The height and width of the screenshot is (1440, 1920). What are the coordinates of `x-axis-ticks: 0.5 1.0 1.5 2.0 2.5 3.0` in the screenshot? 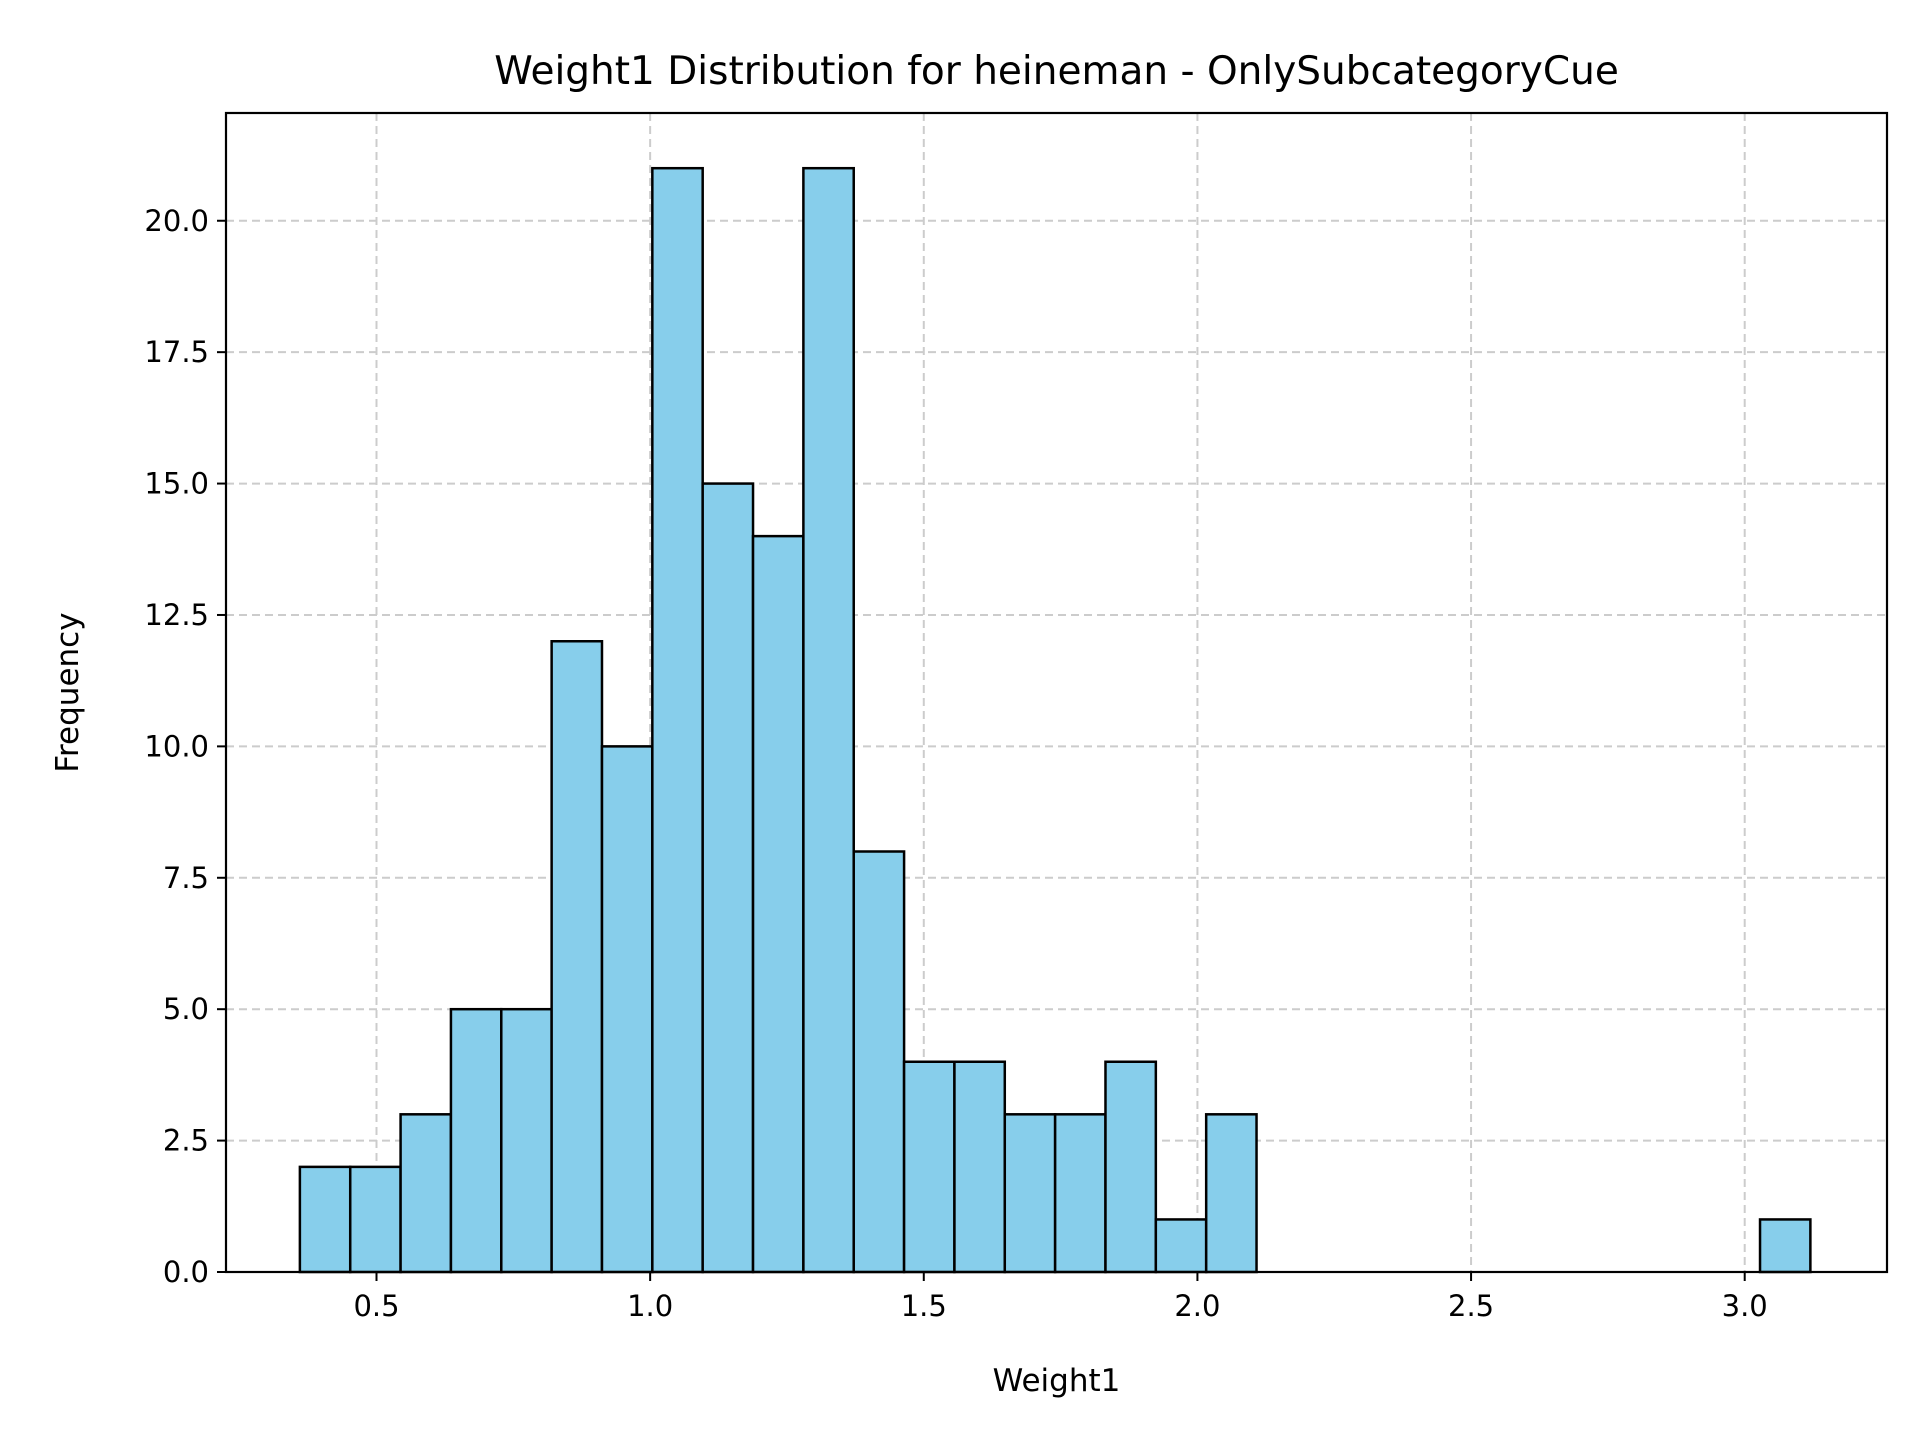 It's located at (1060, 1297).